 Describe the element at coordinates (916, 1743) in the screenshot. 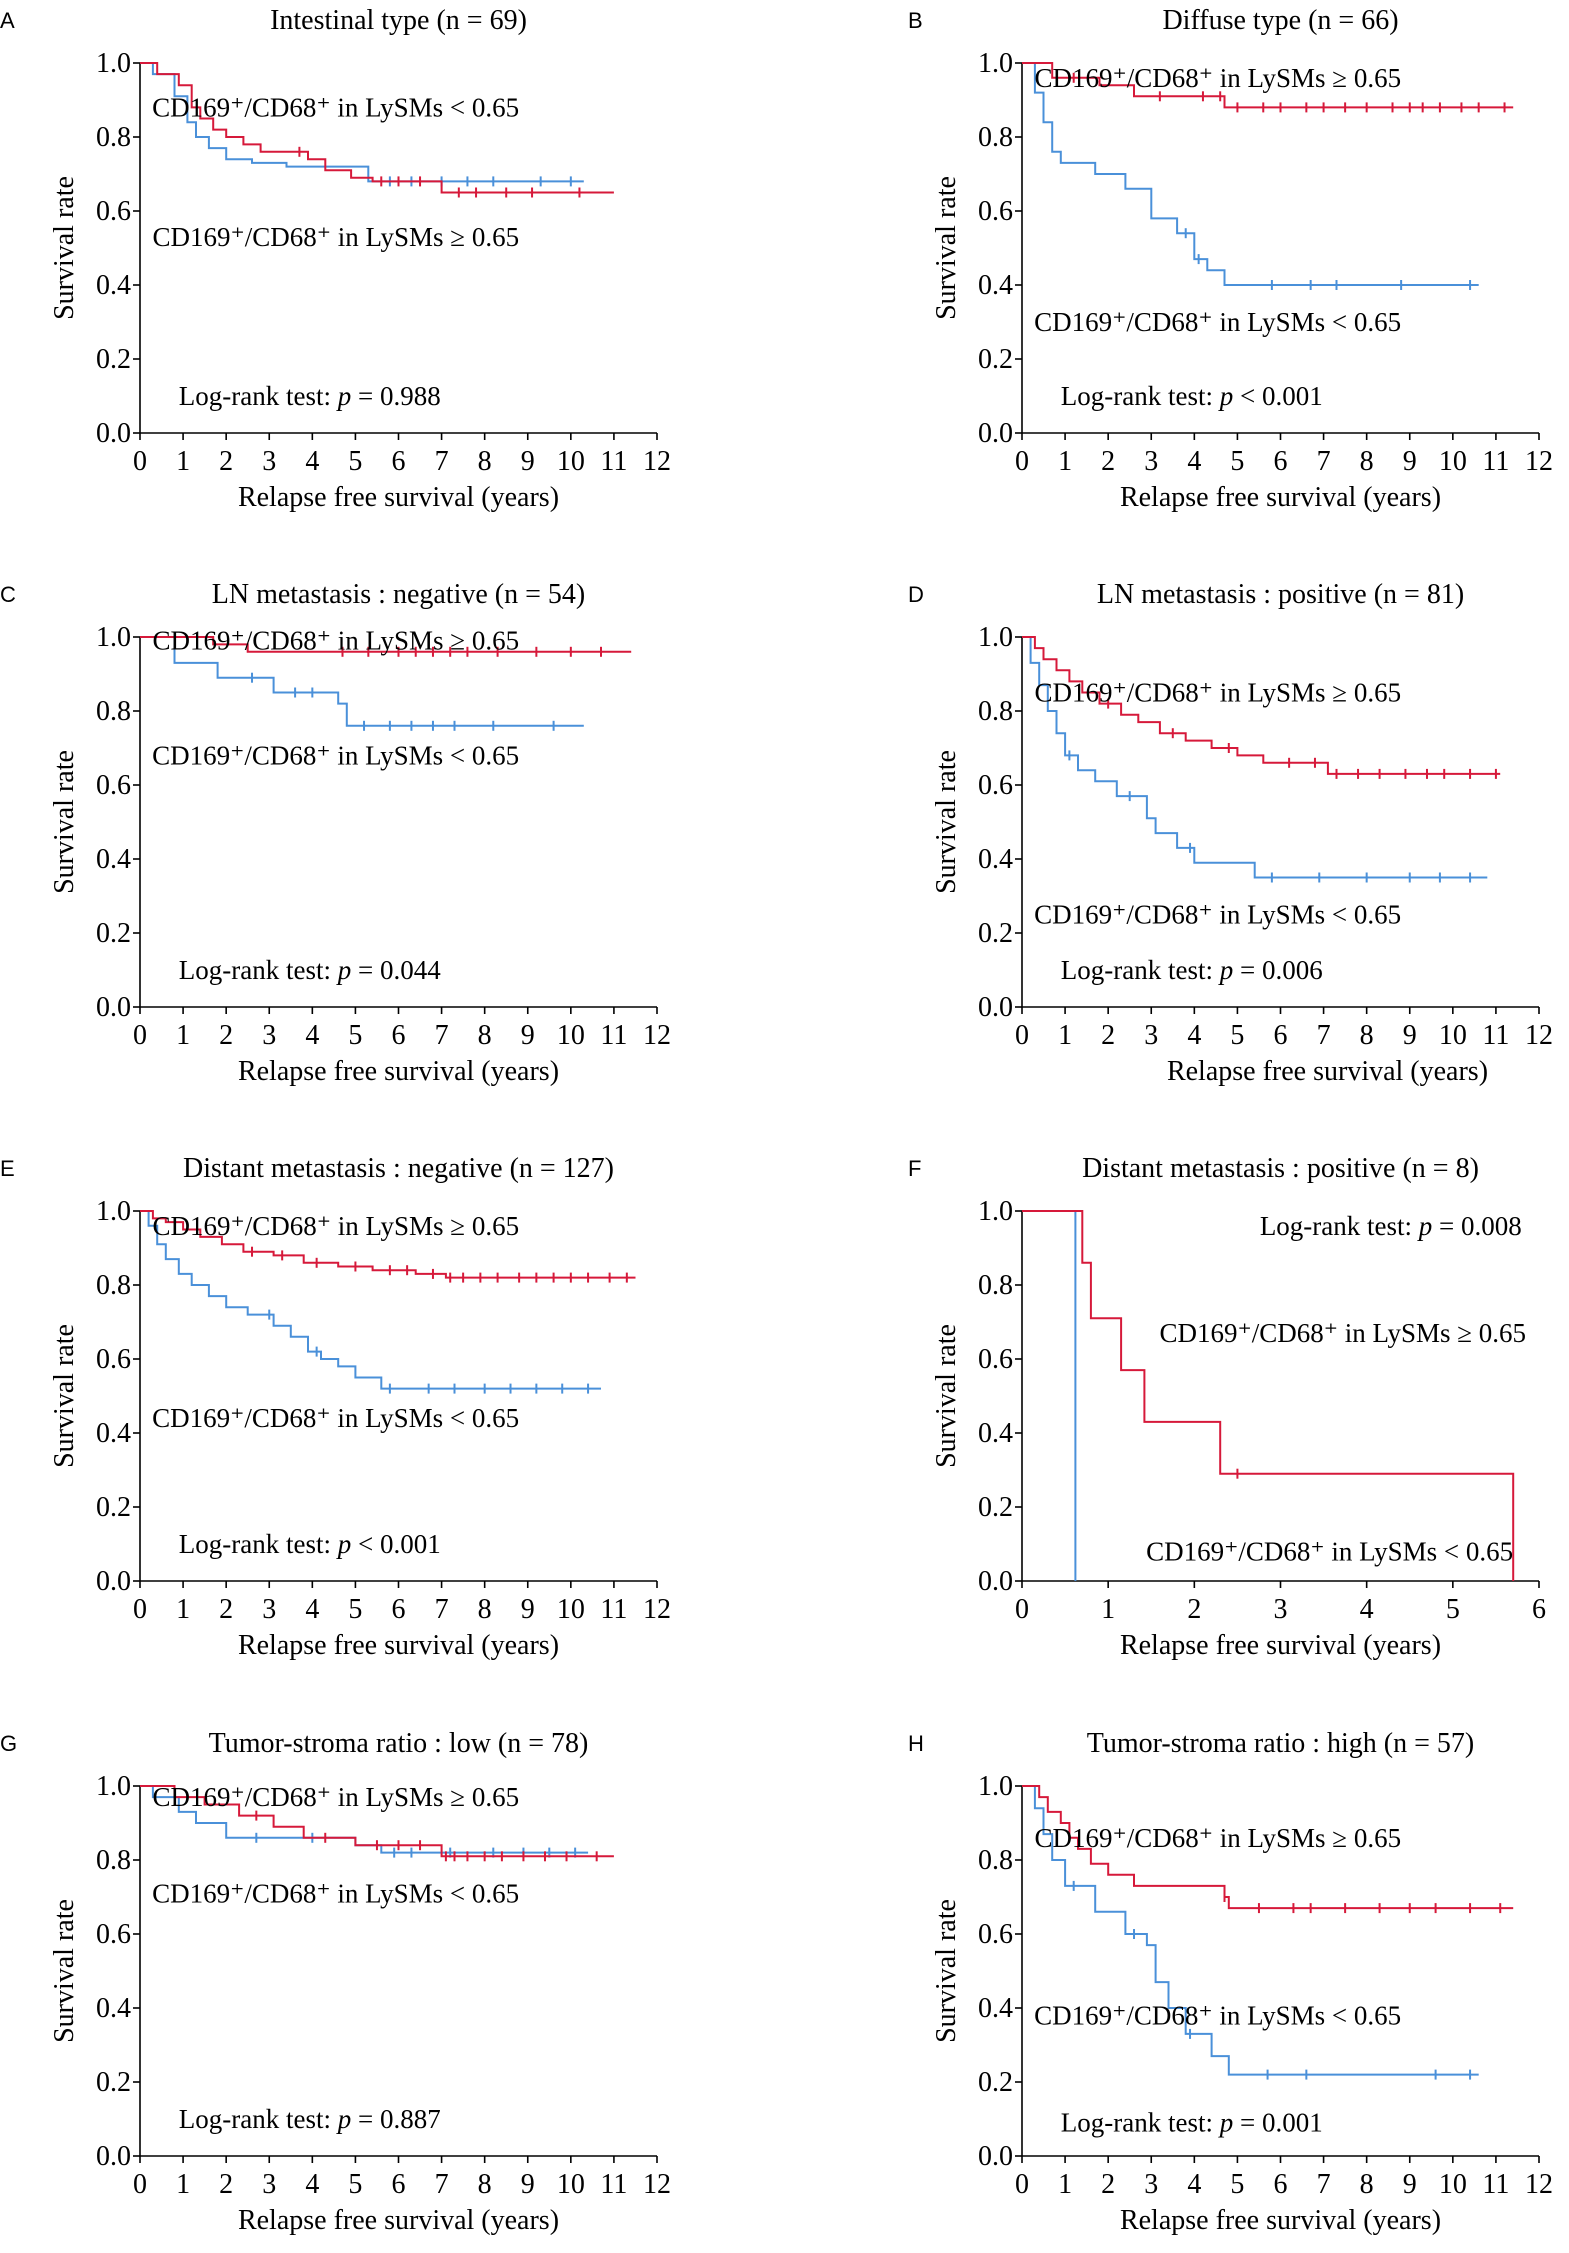

I see `panel-letter-h: H` at that location.